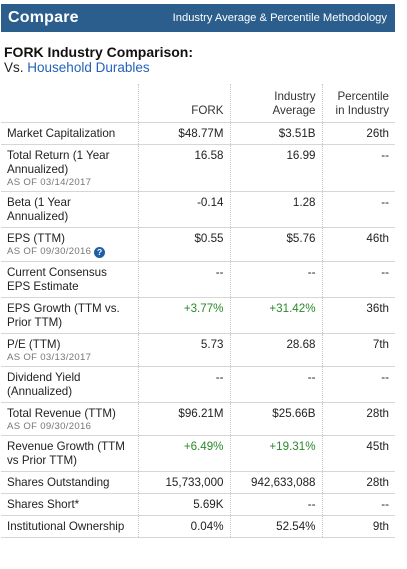 The height and width of the screenshot is (569, 407). I want to click on as-of-date: AS OF 03/13/2017, so click(49, 357).